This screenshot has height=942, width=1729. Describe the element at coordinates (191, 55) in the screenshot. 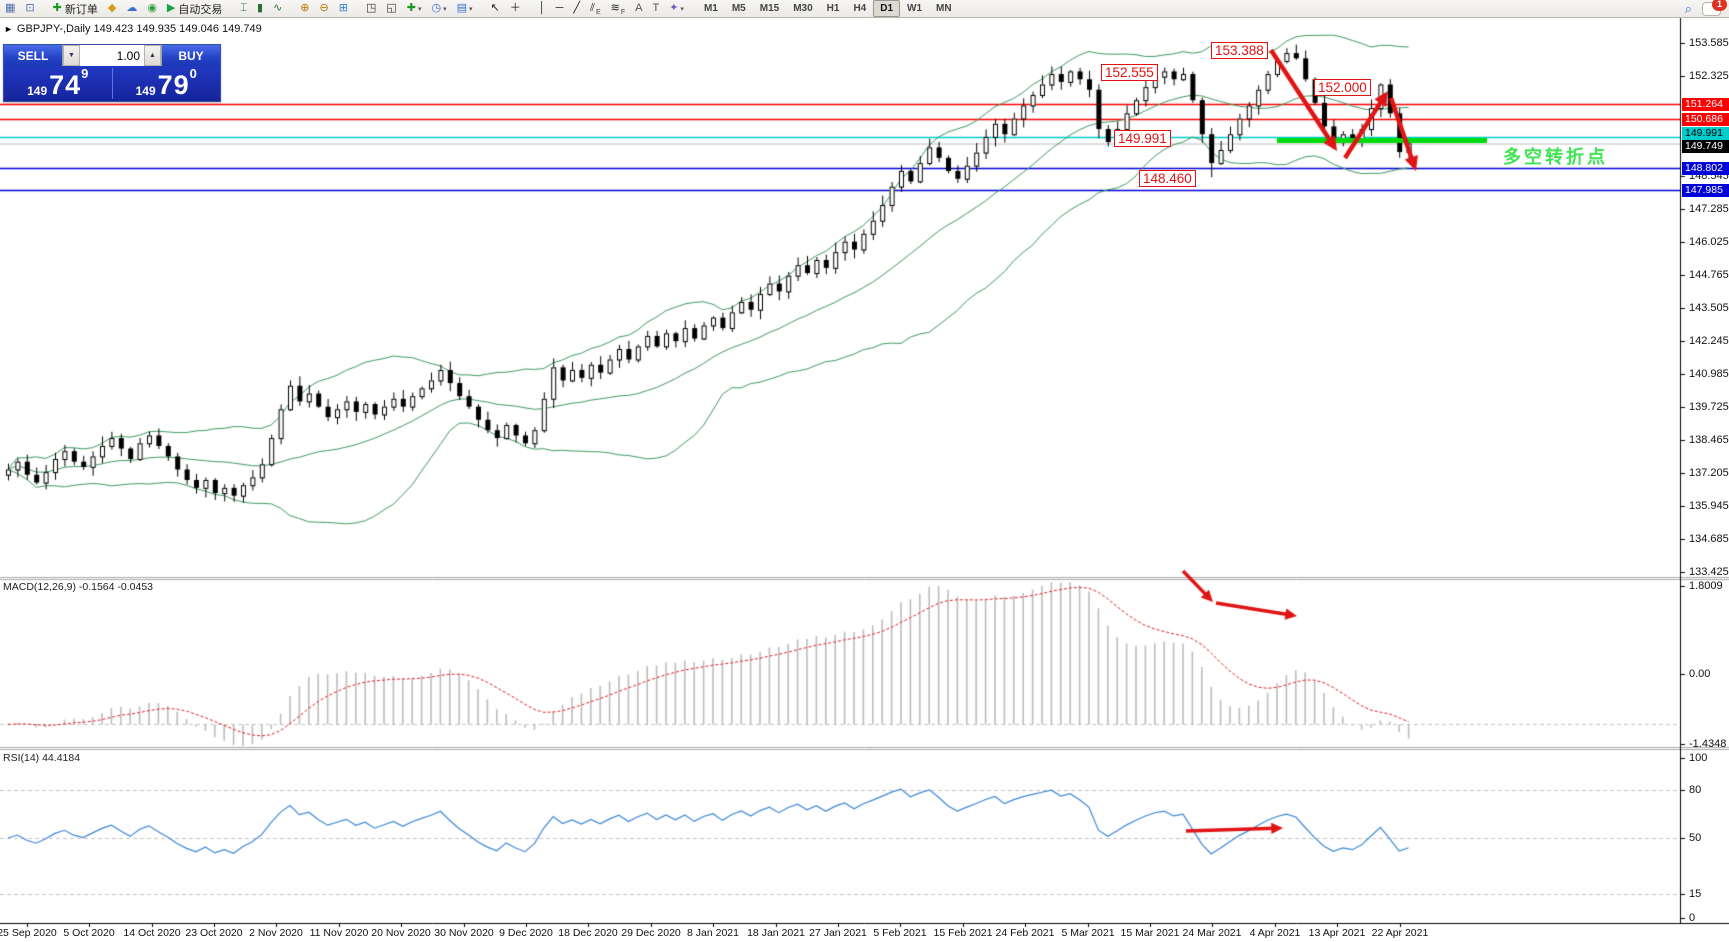

I see `buy-button: BUY` at that location.